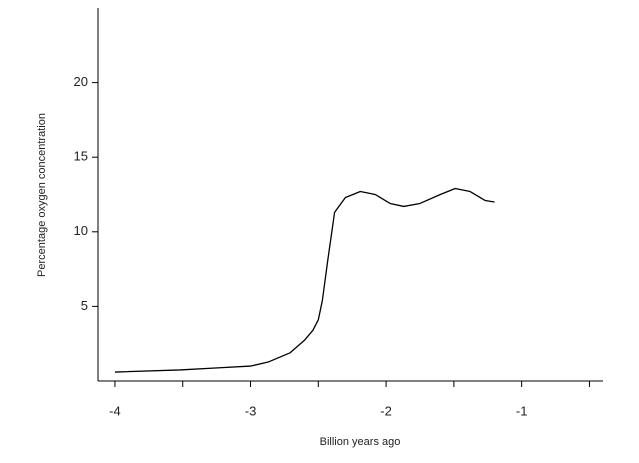 The height and width of the screenshot is (463, 639). I want to click on y-tick-label: 15, so click(81, 156).